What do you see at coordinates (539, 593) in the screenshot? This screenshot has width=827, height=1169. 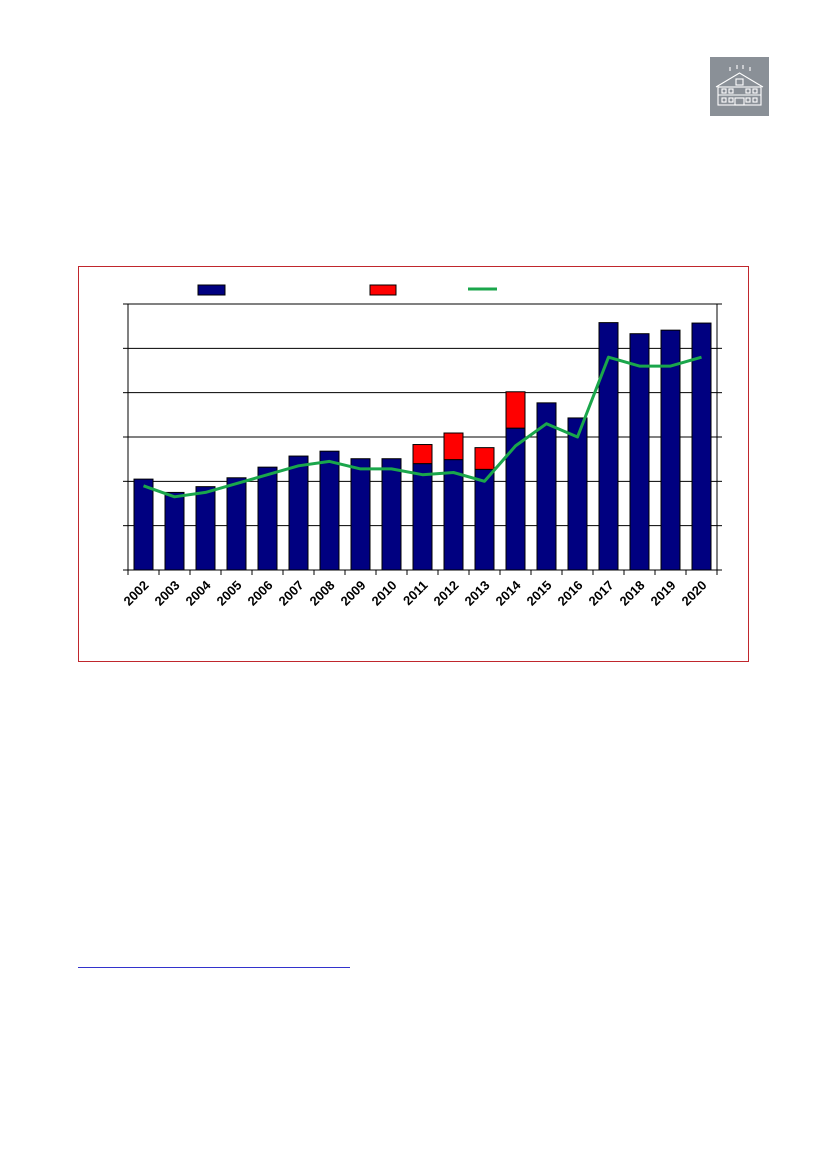 I see `x-tick-label: 2015` at bounding box center [539, 593].